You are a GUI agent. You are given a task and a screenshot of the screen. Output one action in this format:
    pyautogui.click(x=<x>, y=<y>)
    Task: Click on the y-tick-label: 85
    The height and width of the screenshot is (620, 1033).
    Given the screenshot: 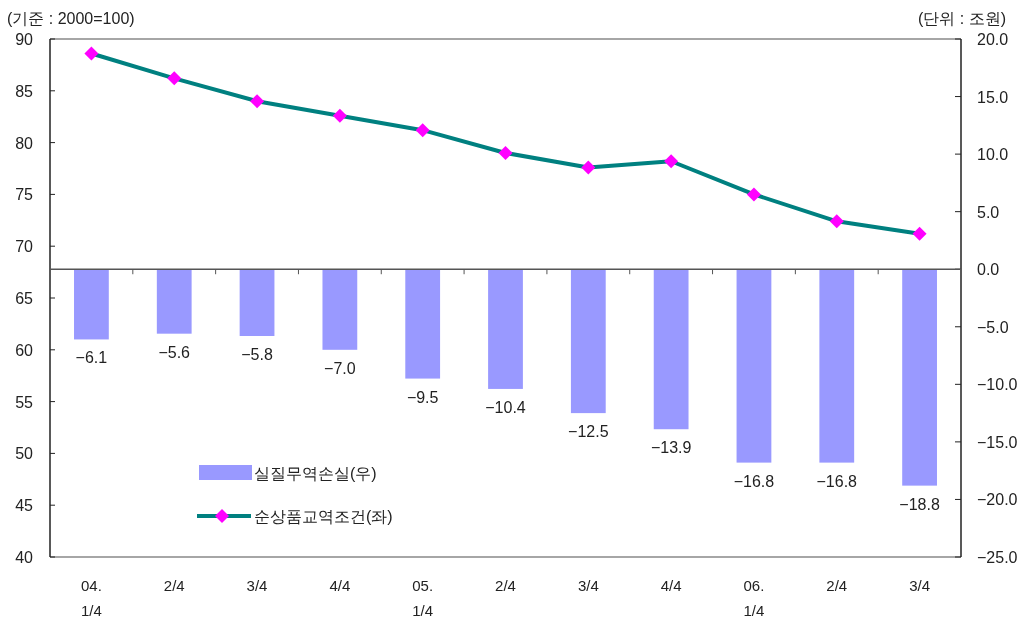 What is the action you would take?
    pyautogui.click(x=24, y=91)
    